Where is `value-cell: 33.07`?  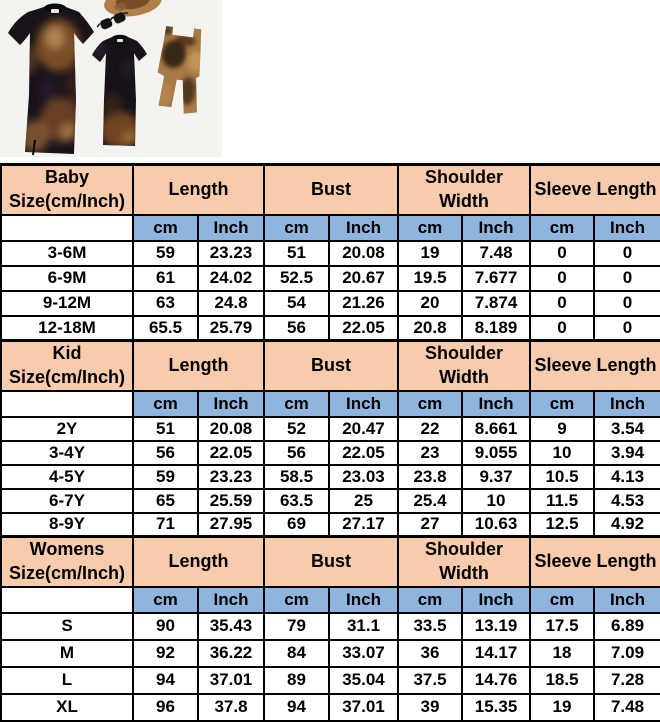
value-cell: 33.07 is located at coordinates (363, 653).